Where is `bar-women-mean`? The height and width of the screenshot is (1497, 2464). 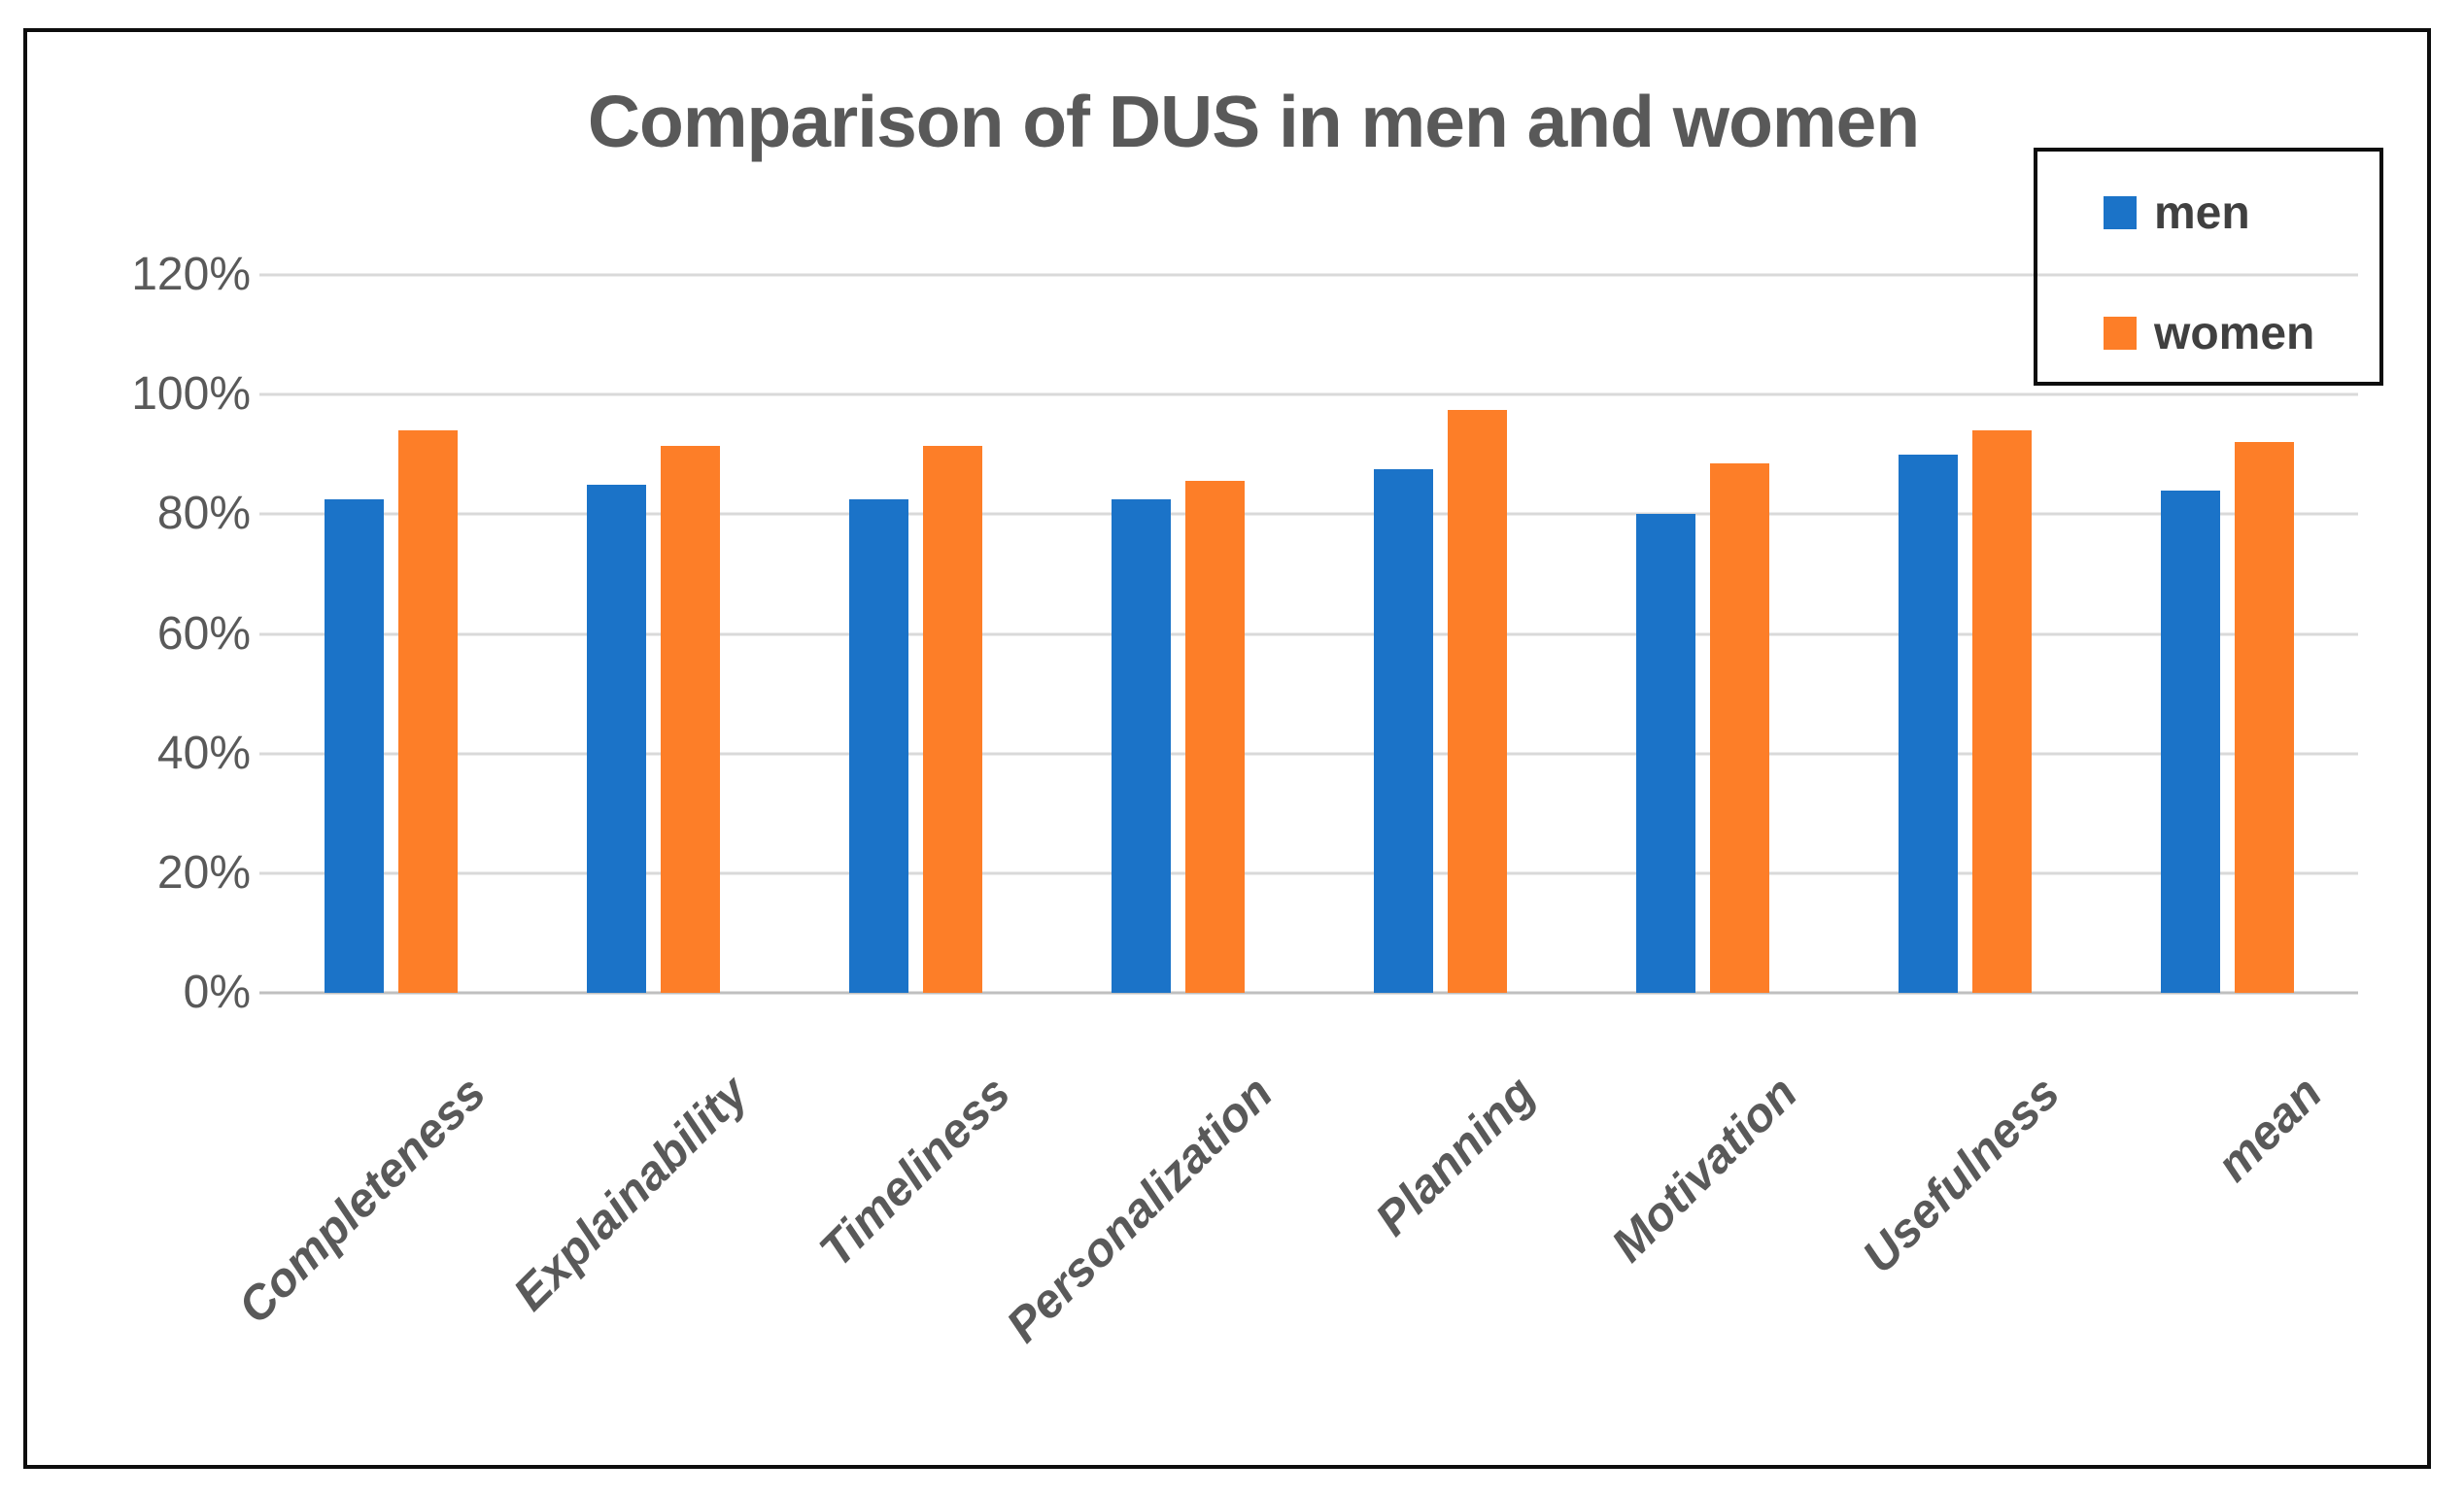 bar-women-mean is located at coordinates (2264, 718).